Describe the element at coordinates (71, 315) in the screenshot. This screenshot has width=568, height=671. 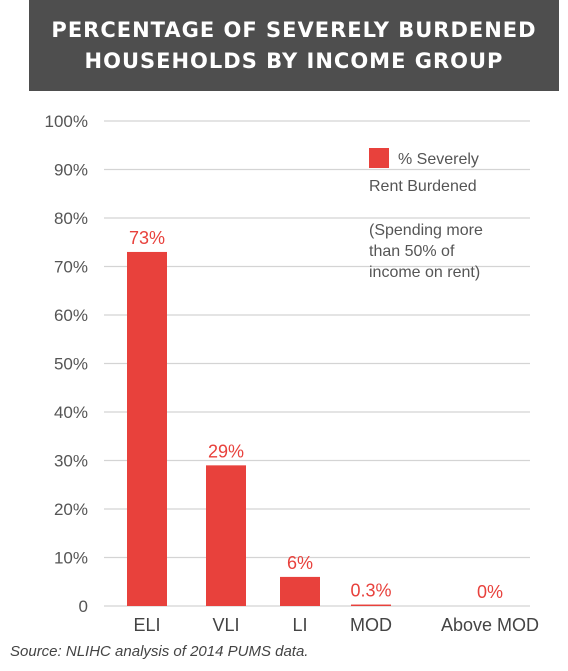
I see `y-tick-label: 60%` at that location.